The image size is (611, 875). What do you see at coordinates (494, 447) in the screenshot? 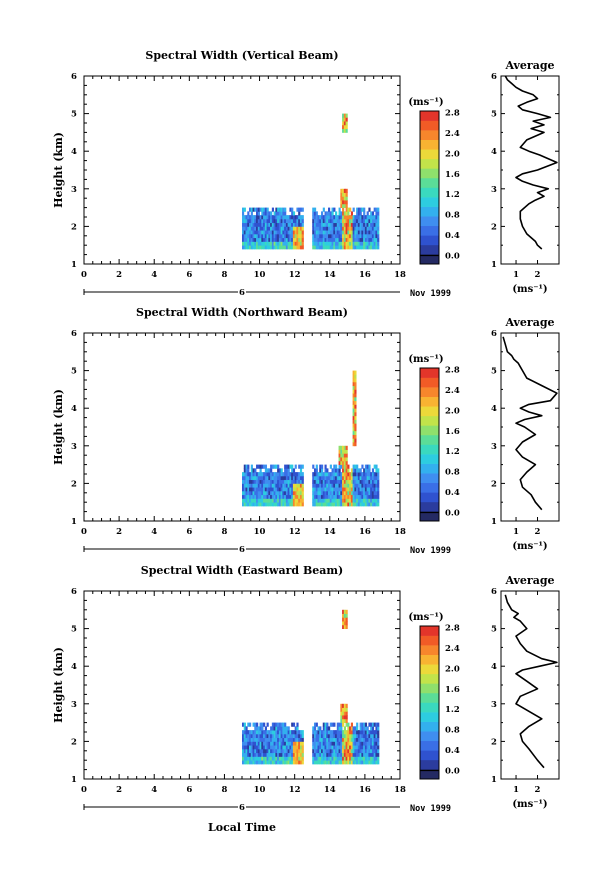
I see `profile-y-tick-label: 3` at bounding box center [494, 447].